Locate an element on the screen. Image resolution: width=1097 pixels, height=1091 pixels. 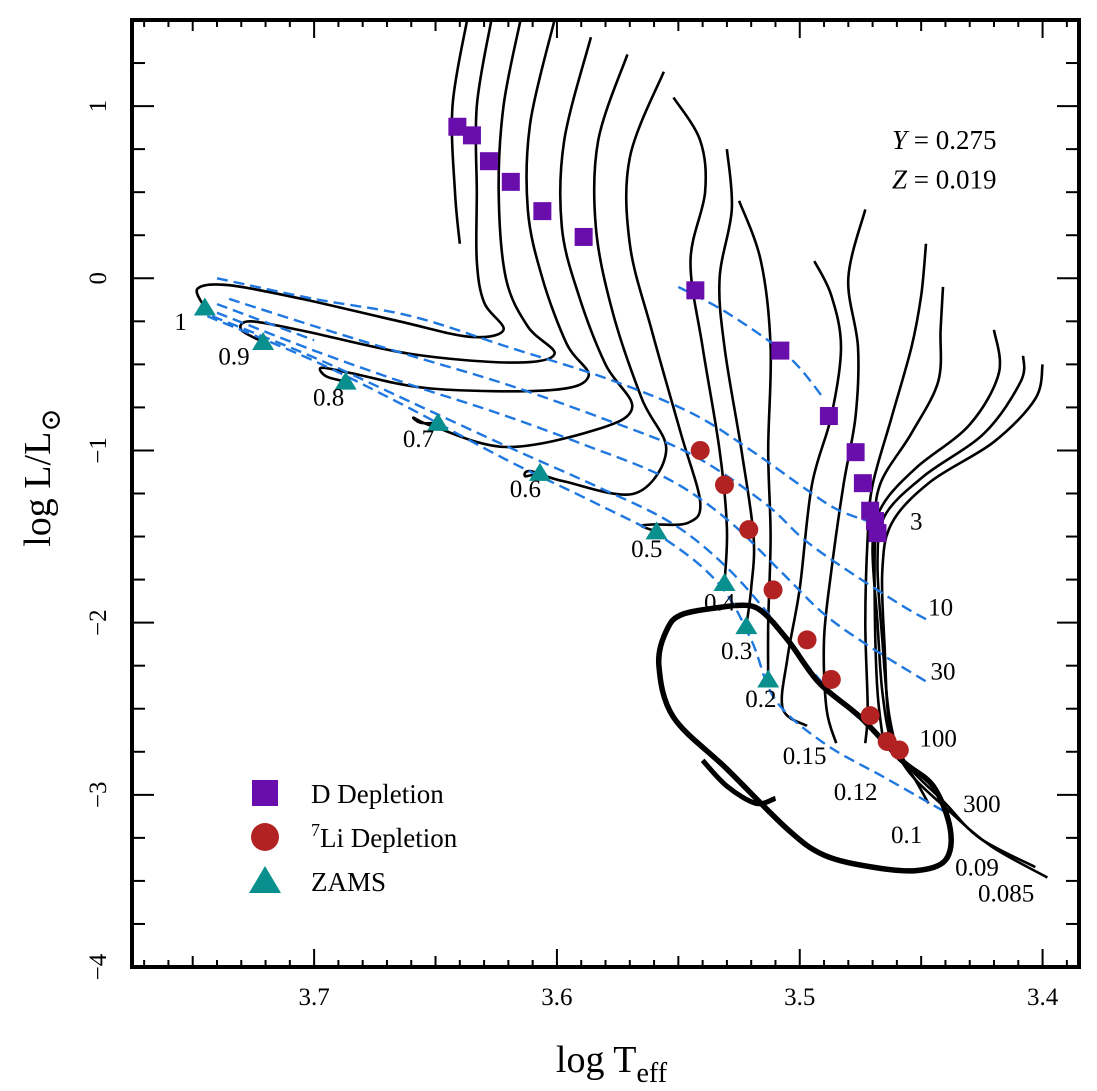
age-label: 30 is located at coordinates (943, 671).